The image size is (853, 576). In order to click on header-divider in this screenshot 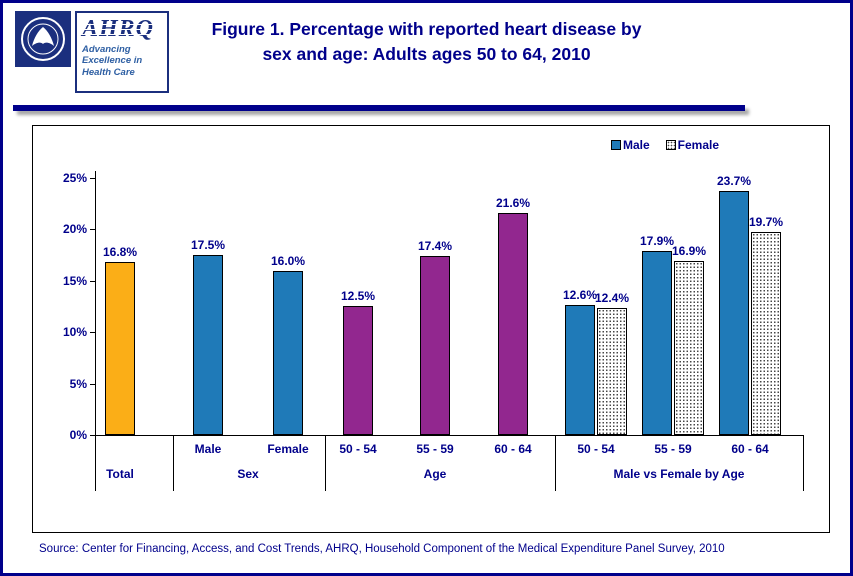, I will do `click(379, 108)`.